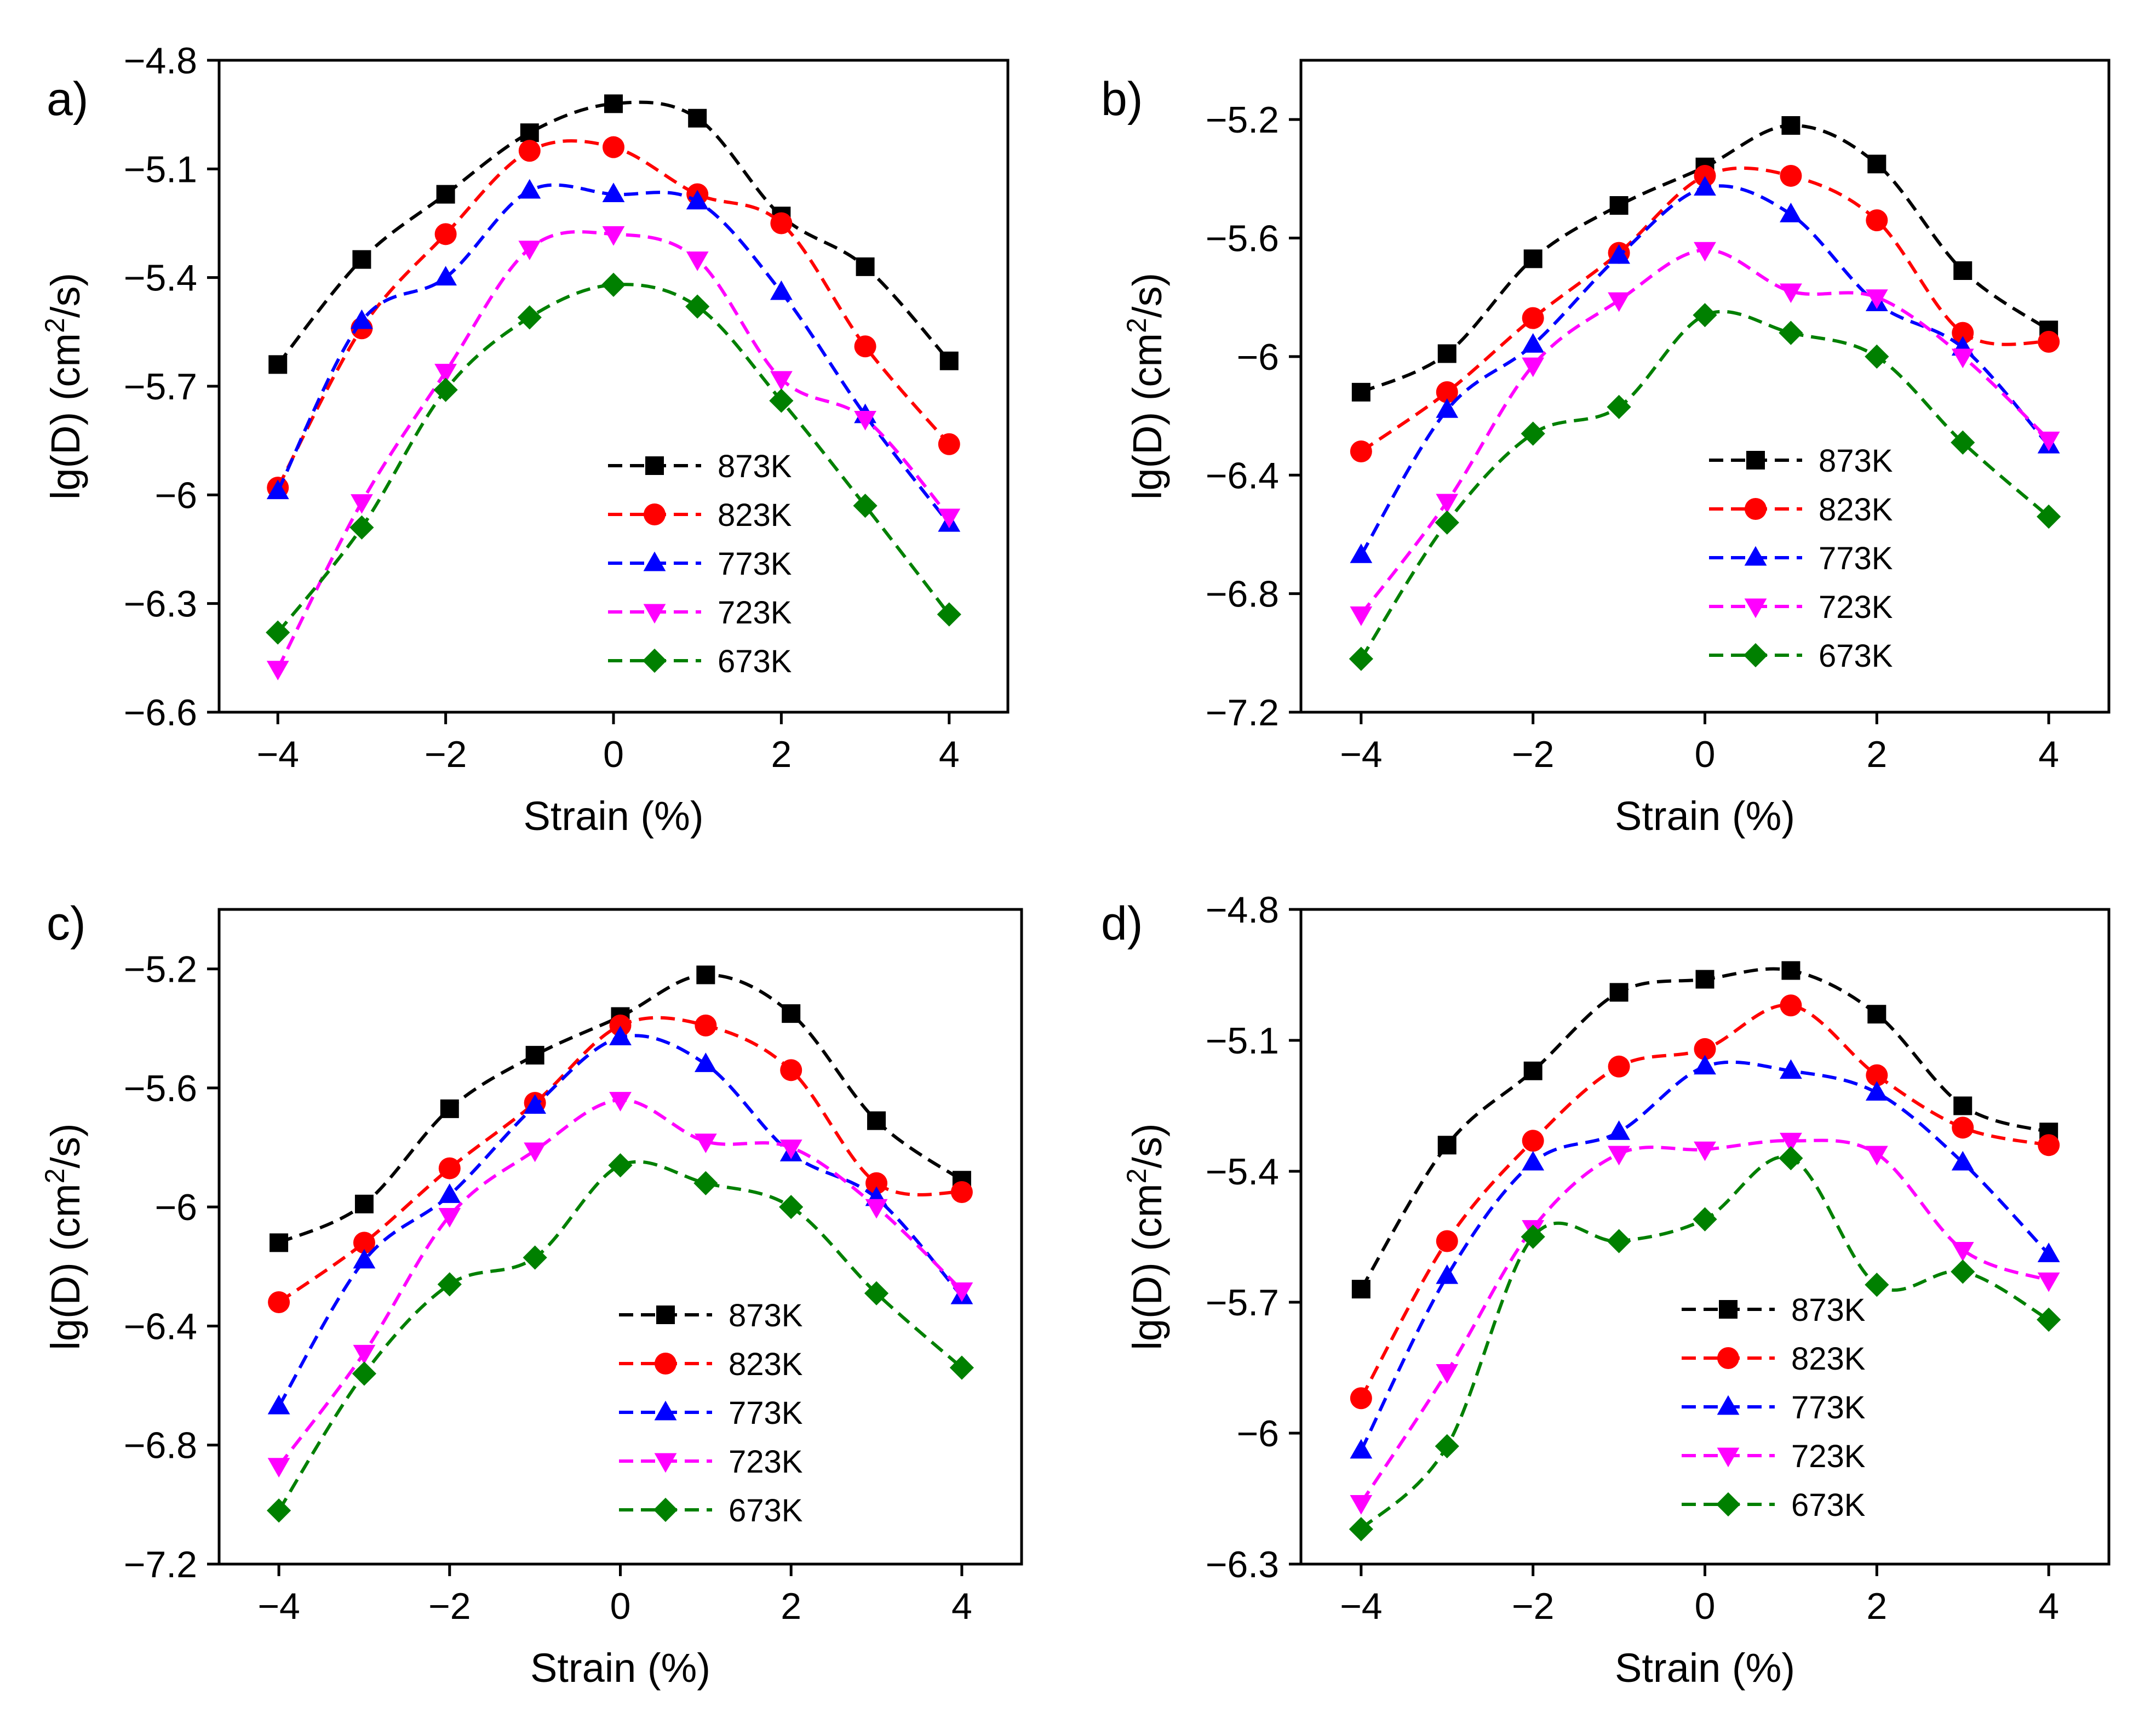  What do you see at coordinates (613, 234) in the screenshot?
I see `series-873K` at bounding box center [613, 234].